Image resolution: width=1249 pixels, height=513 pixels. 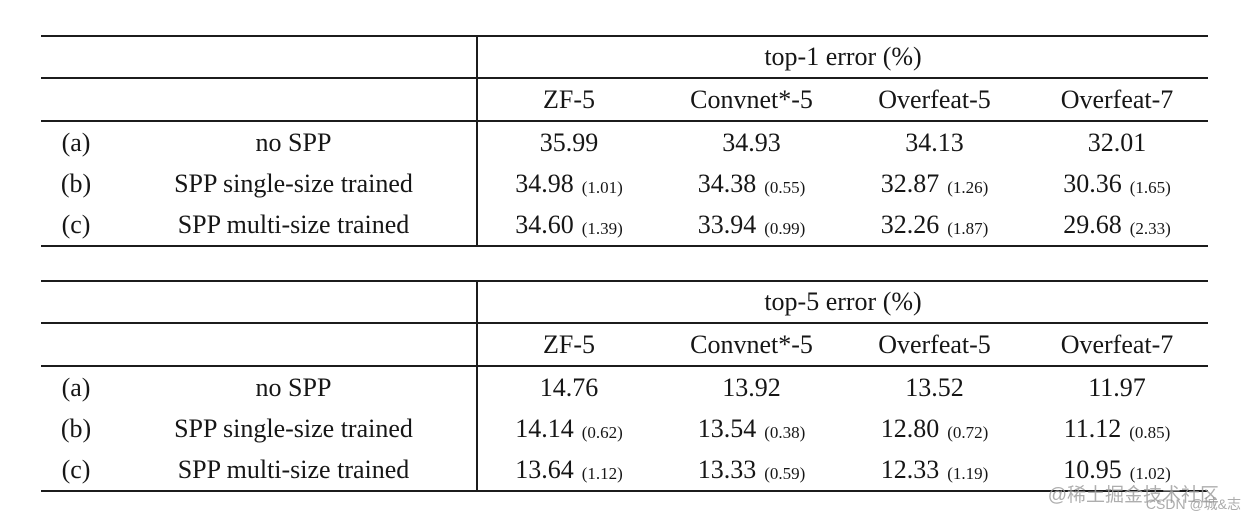 I want to click on value: 32.01, so click(x=1117, y=142).